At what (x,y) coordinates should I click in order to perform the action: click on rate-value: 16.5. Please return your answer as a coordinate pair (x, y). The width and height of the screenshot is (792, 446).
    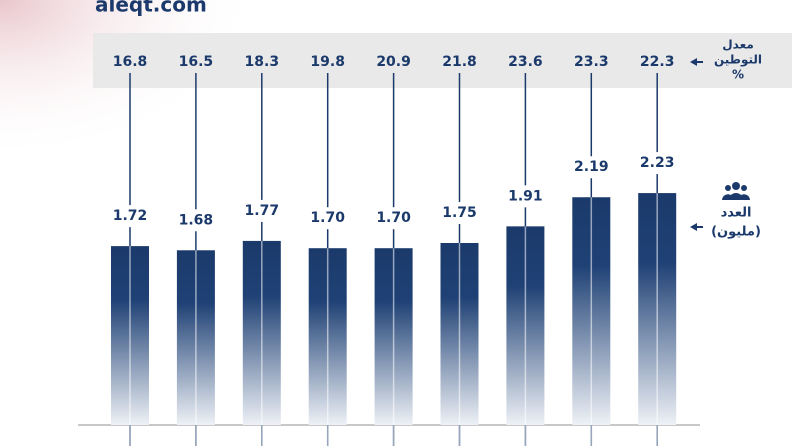
    Looking at the image, I should click on (196, 62).